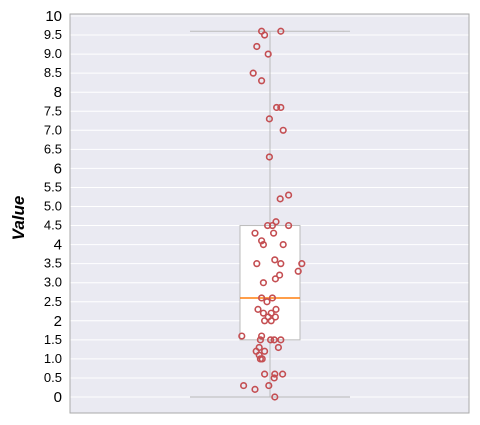 The height and width of the screenshot is (425, 480). Describe the element at coordinates (58, 168) in the screenshot. I see `y-tick-label: 6` at that location.